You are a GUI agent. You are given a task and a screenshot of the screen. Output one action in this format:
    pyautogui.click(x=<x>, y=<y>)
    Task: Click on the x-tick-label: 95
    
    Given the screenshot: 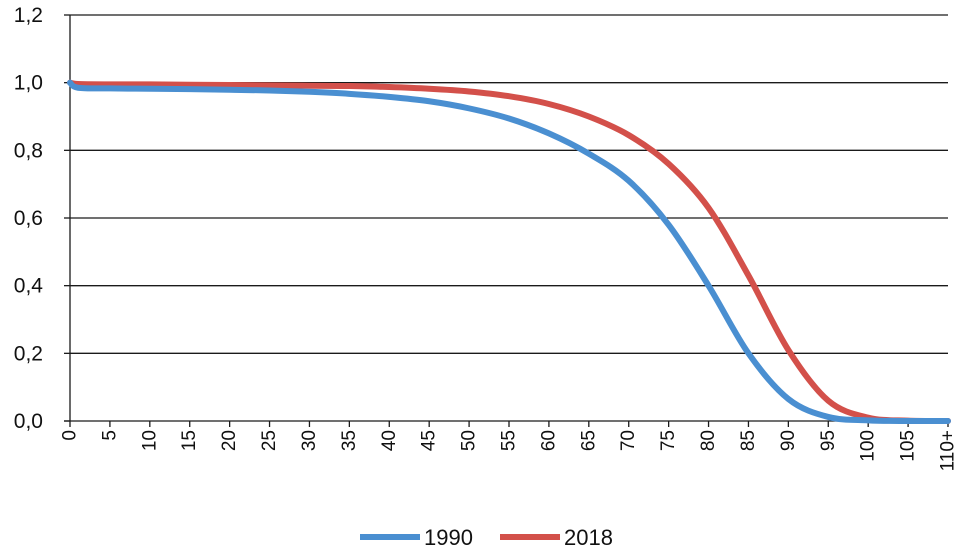 What is the action you would take?
    pyautogui.click(x=828, y=440)
    